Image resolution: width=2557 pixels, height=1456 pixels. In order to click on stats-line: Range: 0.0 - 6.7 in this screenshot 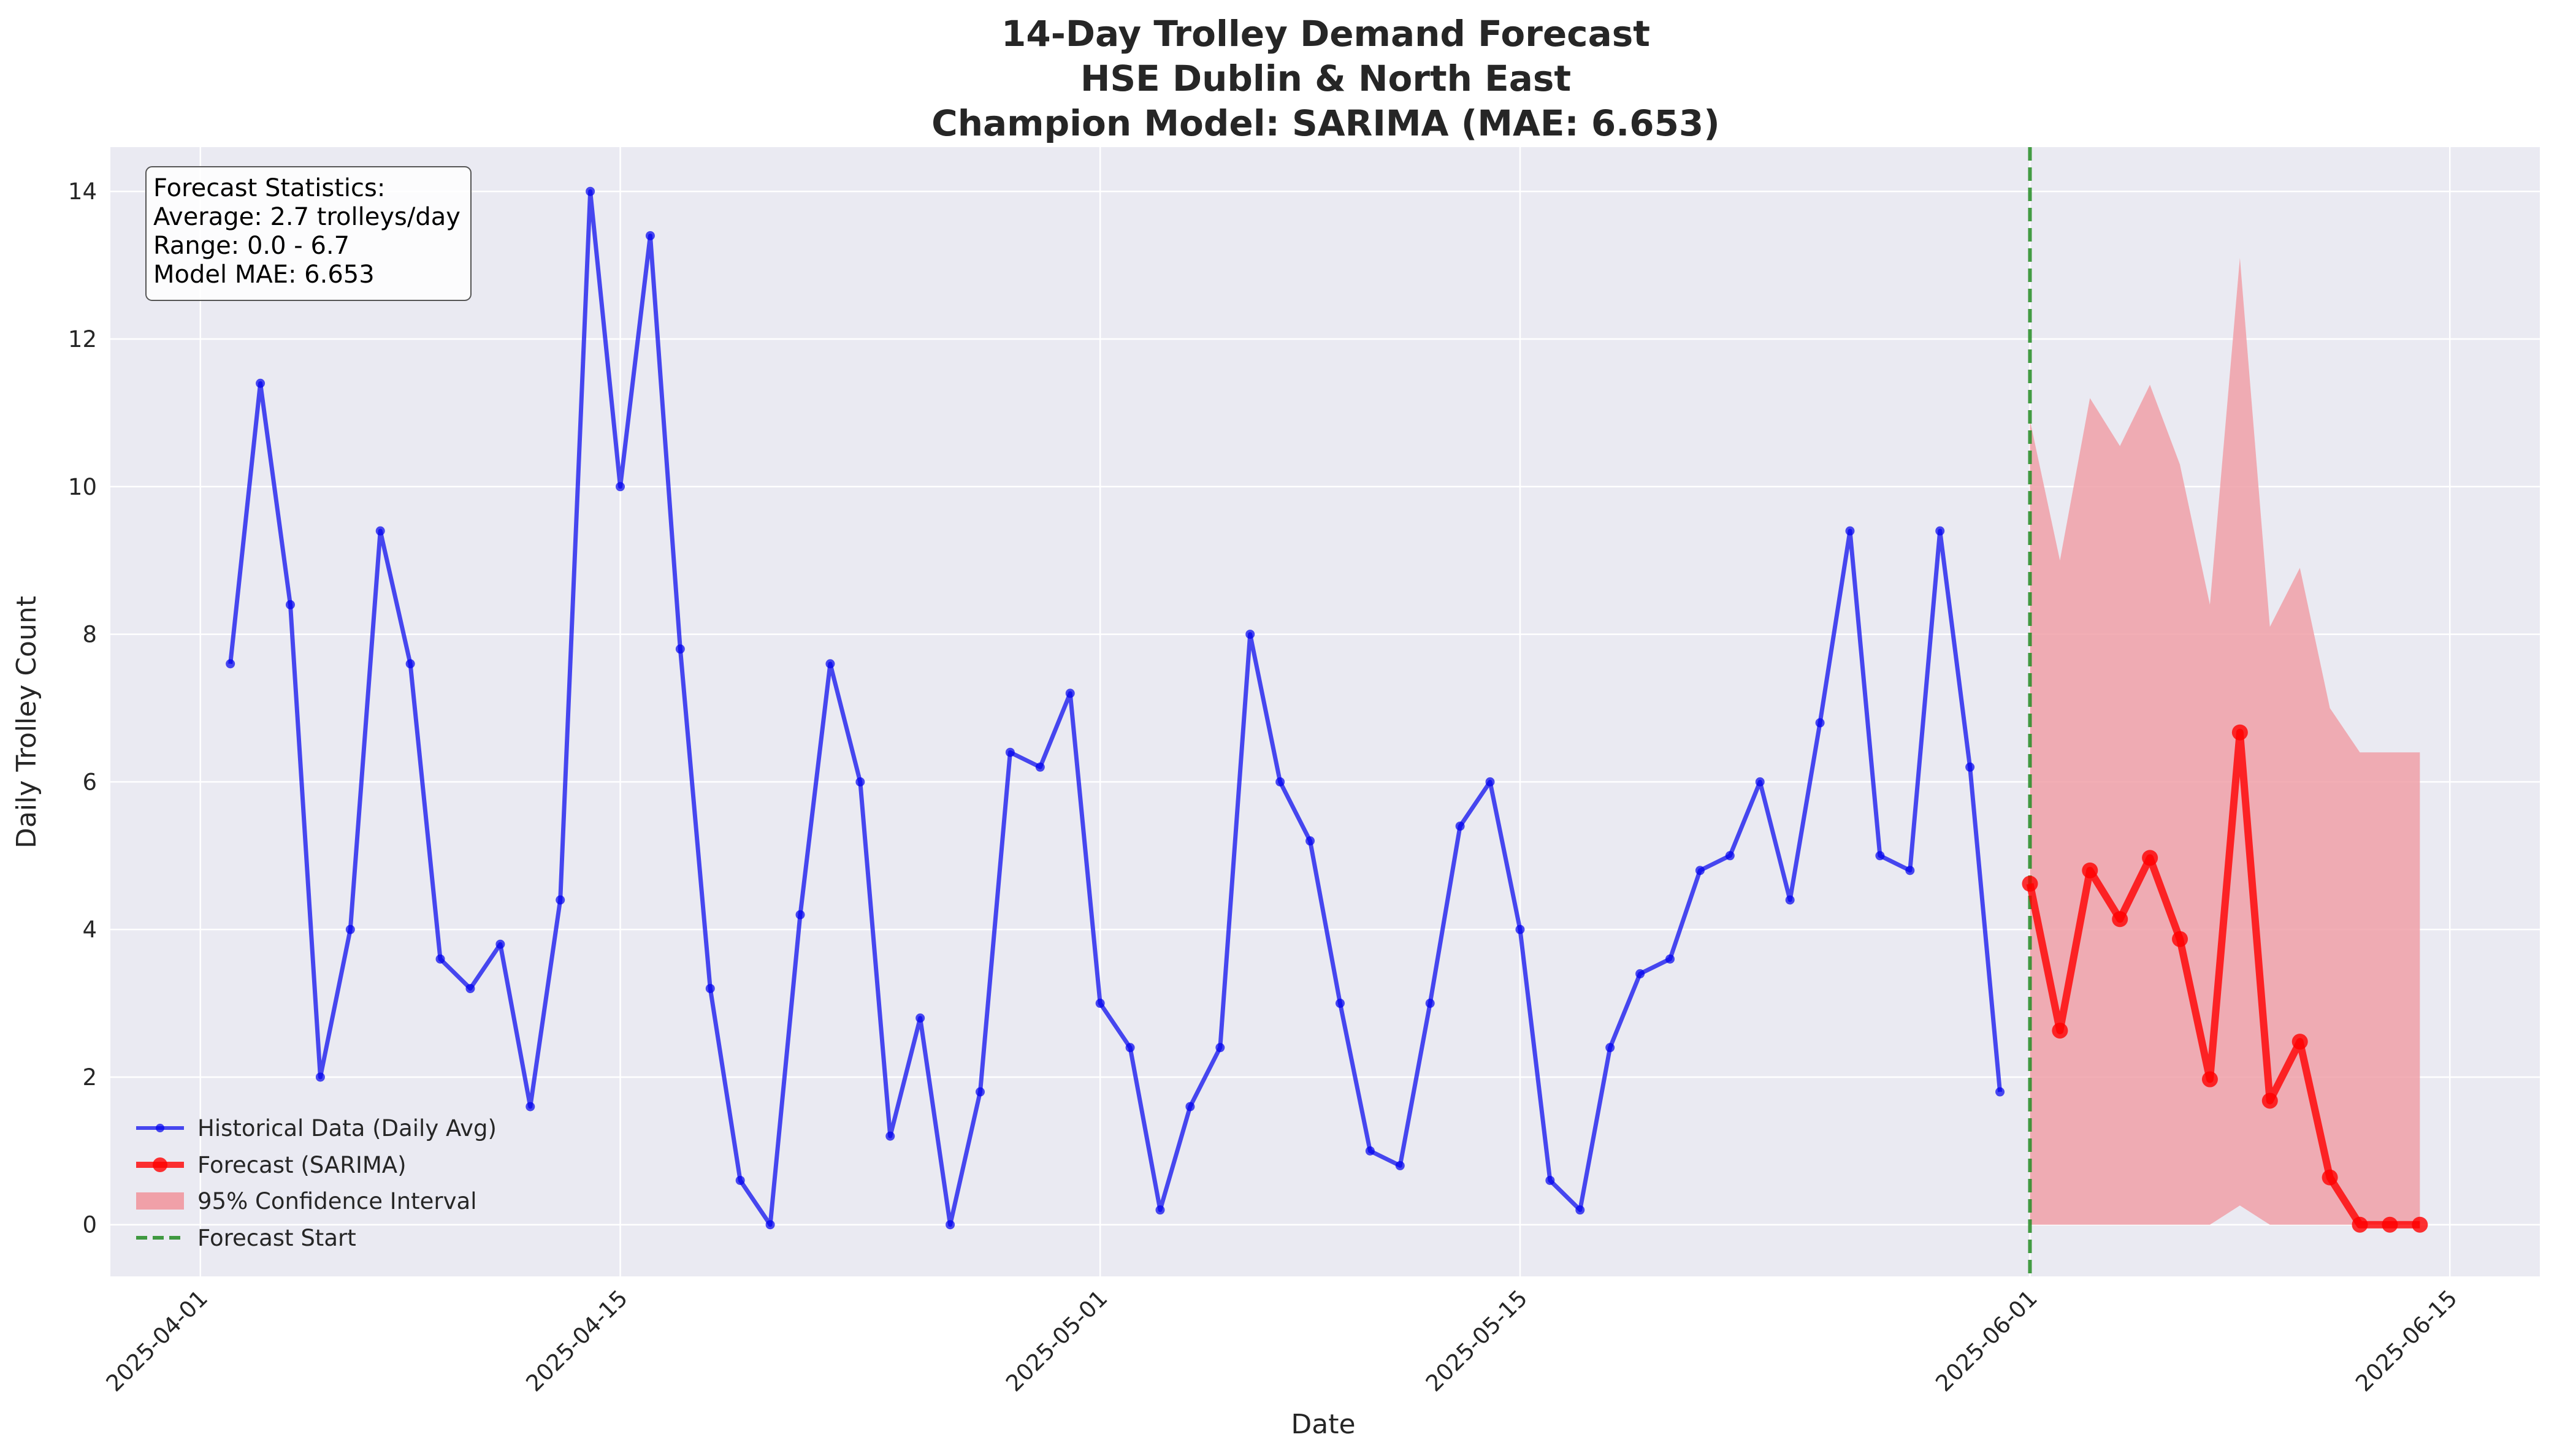, I will do `click(252, 246)`.